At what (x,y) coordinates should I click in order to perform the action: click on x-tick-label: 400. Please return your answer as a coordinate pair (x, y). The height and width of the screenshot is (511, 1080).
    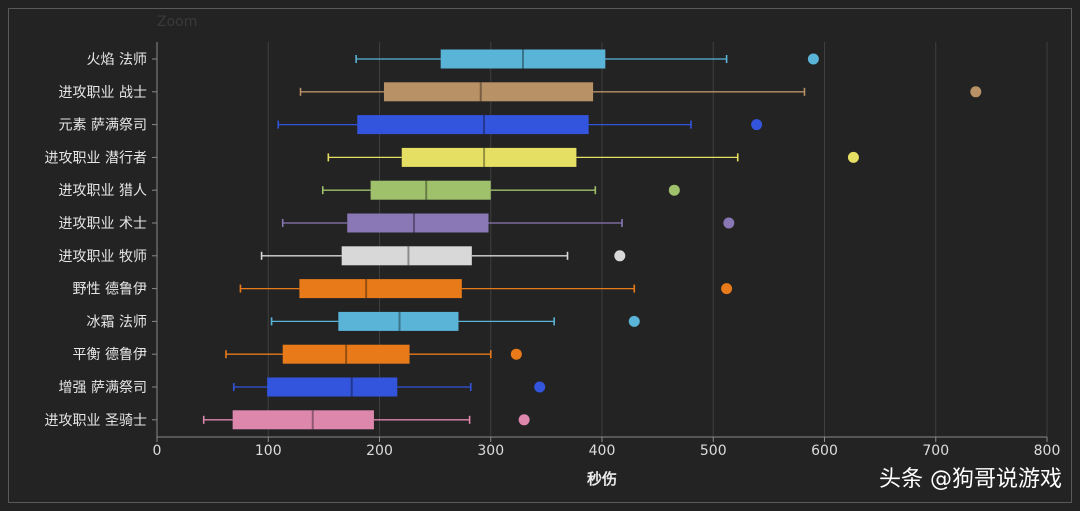
    Looking at the image, I should click on (602, 451).